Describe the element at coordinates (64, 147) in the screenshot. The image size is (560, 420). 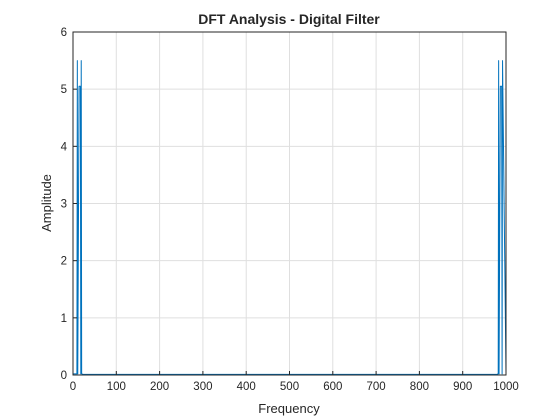
I see `y-tick-label: 4` at that location.